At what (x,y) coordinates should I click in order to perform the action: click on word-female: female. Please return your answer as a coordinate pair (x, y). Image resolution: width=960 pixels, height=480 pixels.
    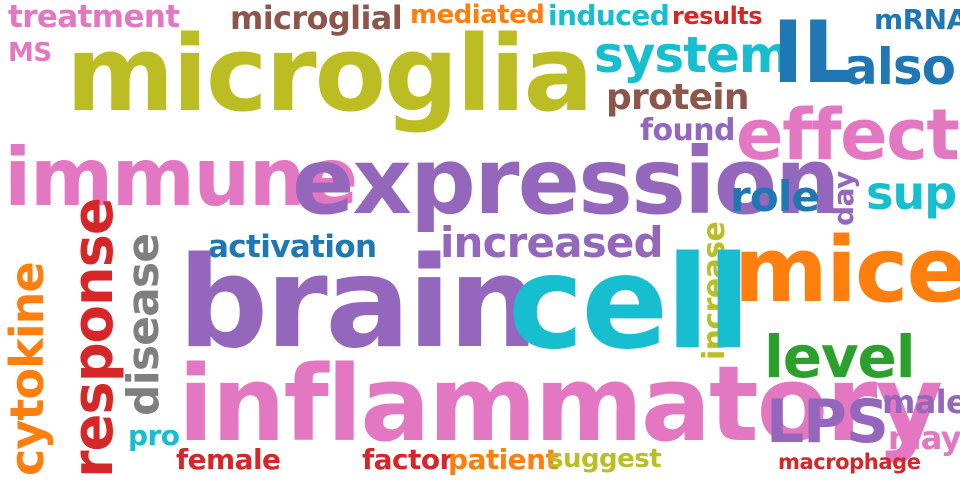
    Looking at the image, I should click on (228, 459).